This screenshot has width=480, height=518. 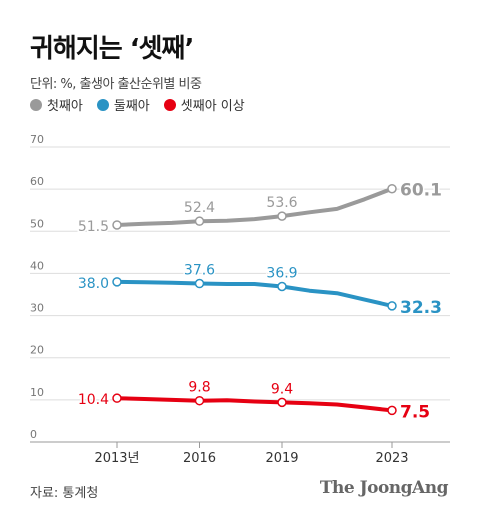 I want to click on x-tick-label: 2023, so click(x=391, y=458).